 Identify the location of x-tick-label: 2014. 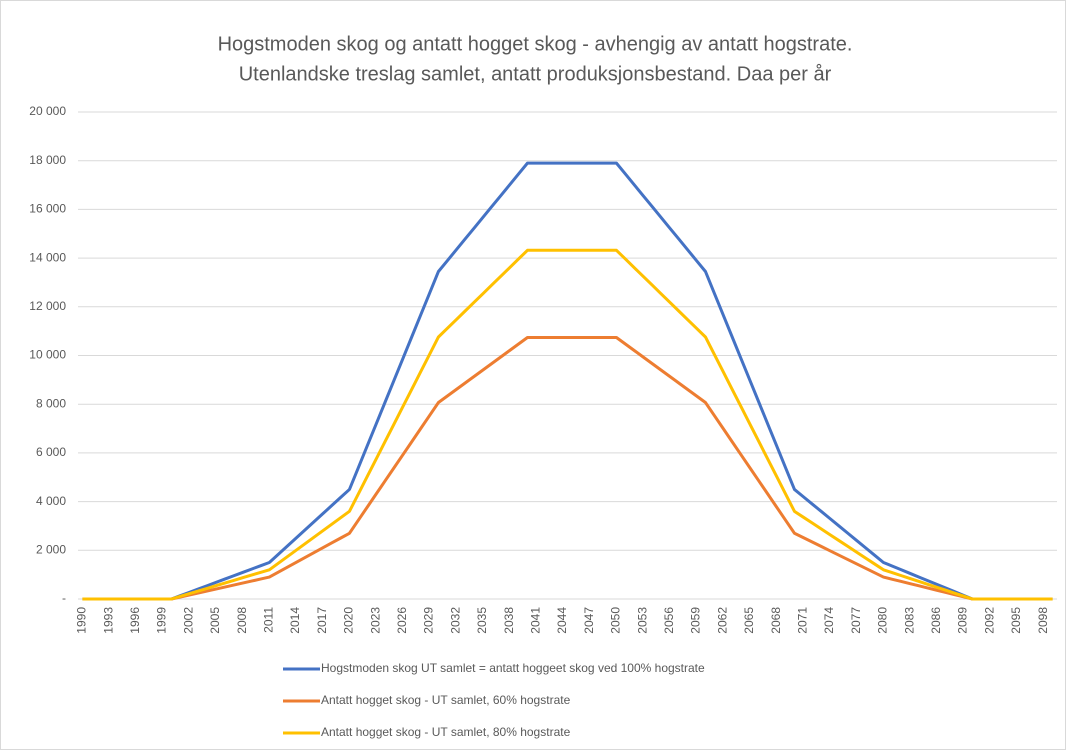
(295, 620).